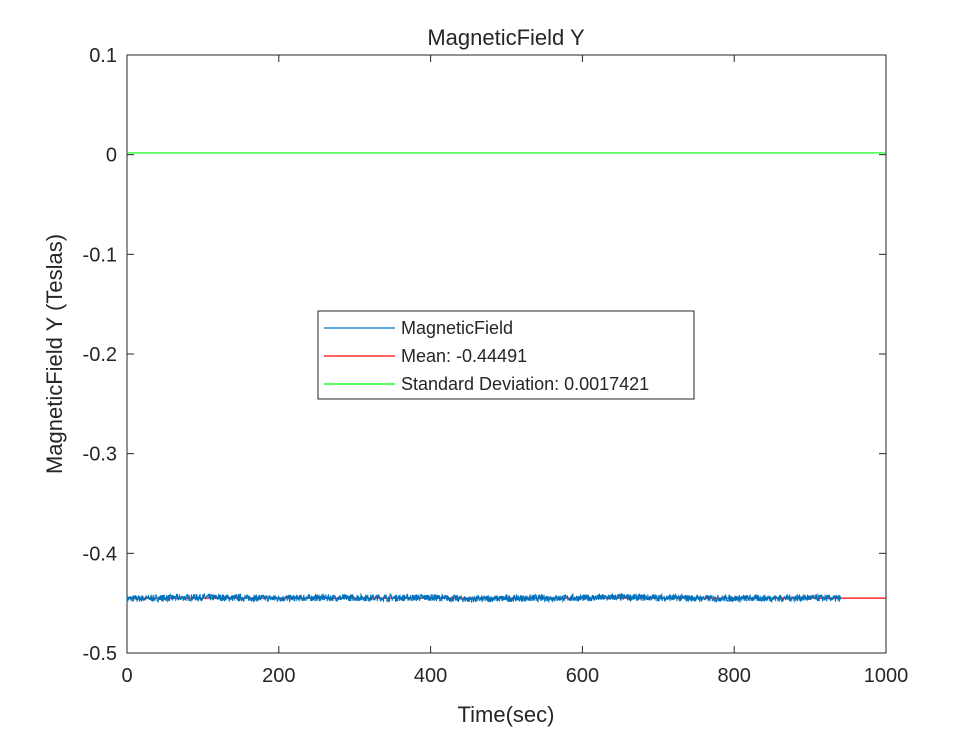 Image resolution: width=980 pixels, height=740 pixels. What do you see at coordinates (506, 37) in the screenshot?
I see `chart-title: MagneticField Y` at bounding box center [506, 37].